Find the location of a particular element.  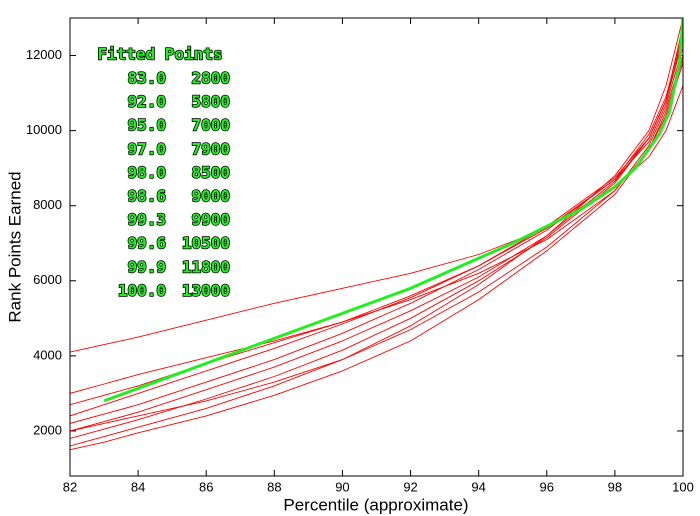

fit-points: 9900 is located at coordinates (210, 219).